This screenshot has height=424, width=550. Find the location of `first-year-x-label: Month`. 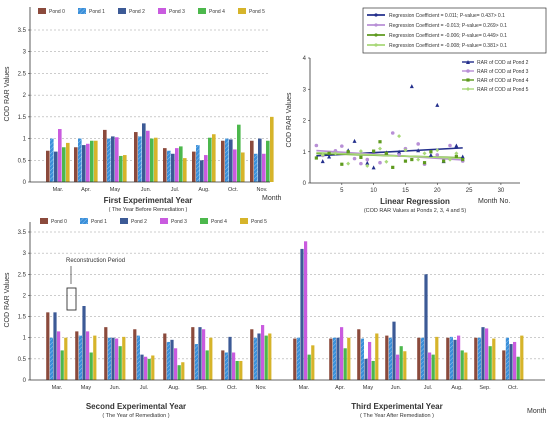

first-year-x-label: Month is located at coordinates (272, 198).